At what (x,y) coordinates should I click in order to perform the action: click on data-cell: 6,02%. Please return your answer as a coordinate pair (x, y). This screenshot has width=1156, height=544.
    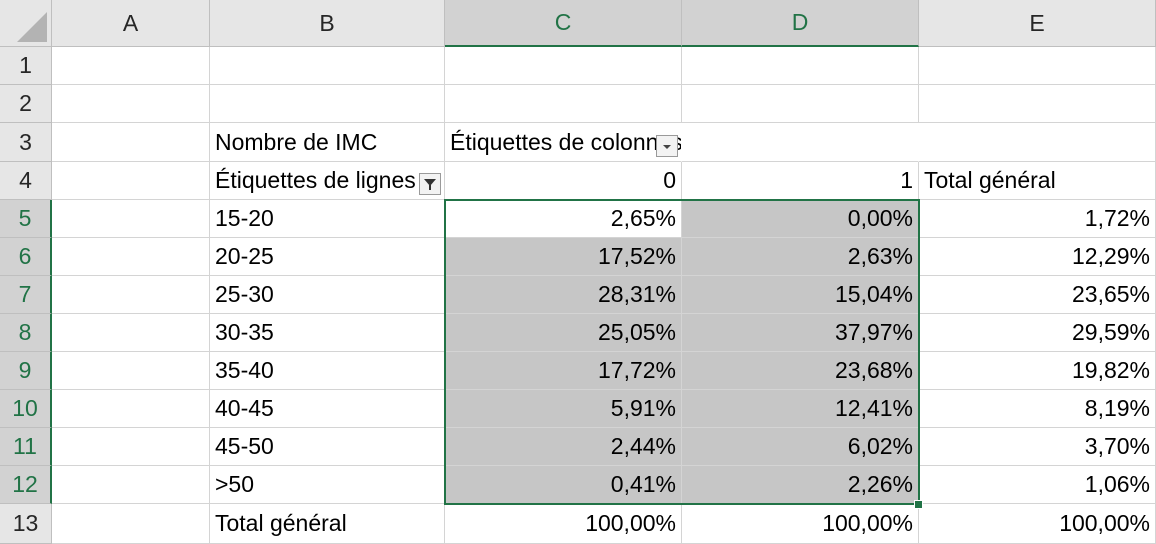
    Looking at the image, I should click on (800, 447).